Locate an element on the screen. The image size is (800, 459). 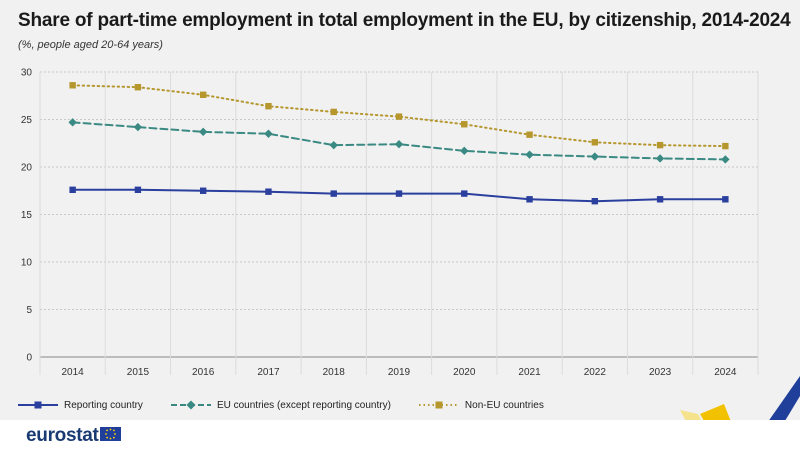
y-tick-label: 0 is located at coordinates (29, 358).